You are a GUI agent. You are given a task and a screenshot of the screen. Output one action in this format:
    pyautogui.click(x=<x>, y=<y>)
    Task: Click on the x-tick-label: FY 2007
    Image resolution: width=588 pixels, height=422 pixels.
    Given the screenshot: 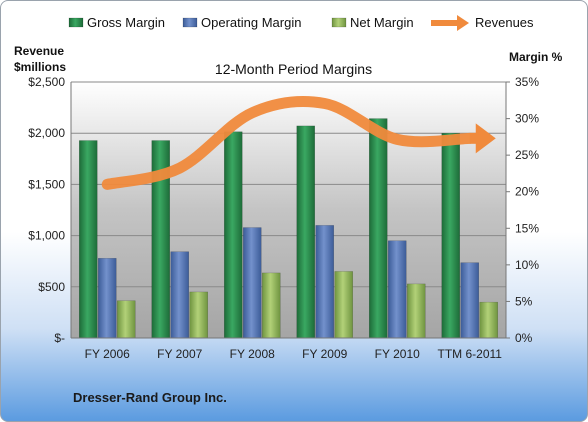 What is the action you would take?
    pyautogui.click(x=179, y=354)
    